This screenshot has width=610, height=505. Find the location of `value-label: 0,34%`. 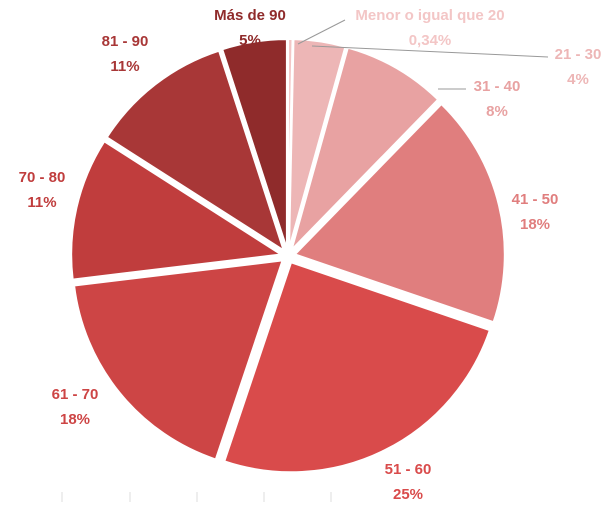

value-label: 0,34% is located at coordinates (430, 40).